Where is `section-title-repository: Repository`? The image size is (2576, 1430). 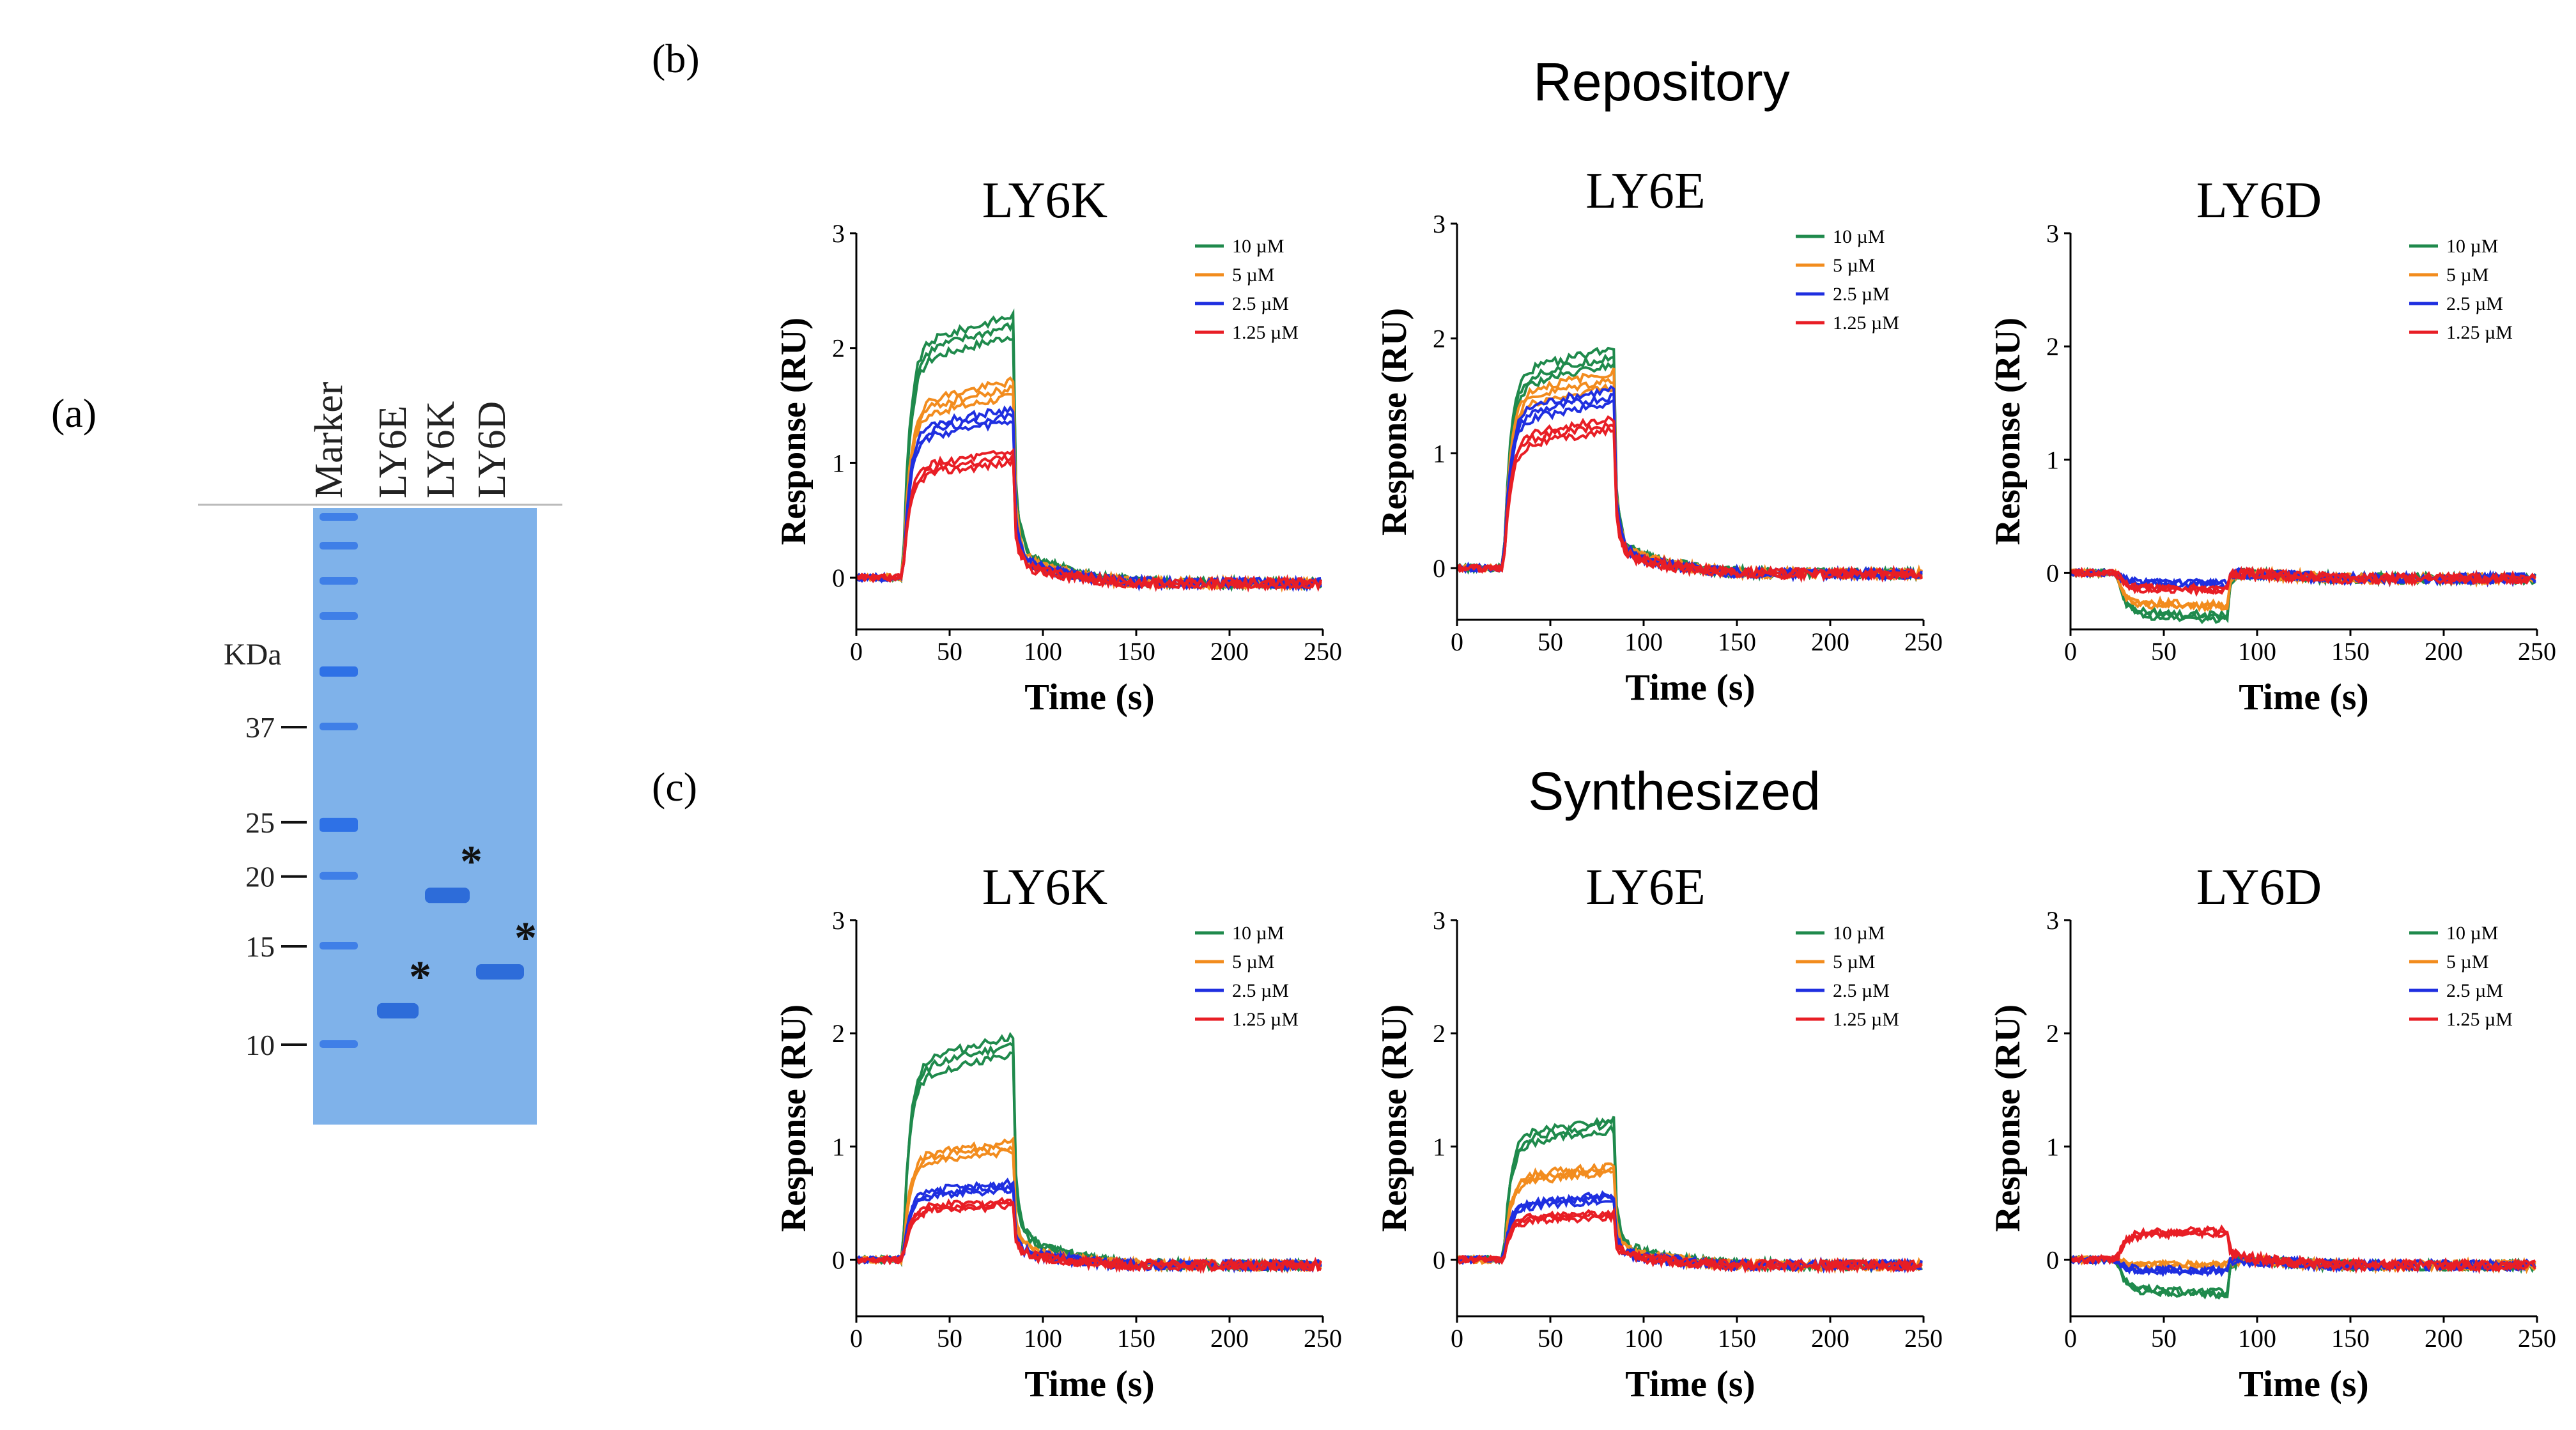
section-title-repository: Repository is located at coordinates (1661, 82).